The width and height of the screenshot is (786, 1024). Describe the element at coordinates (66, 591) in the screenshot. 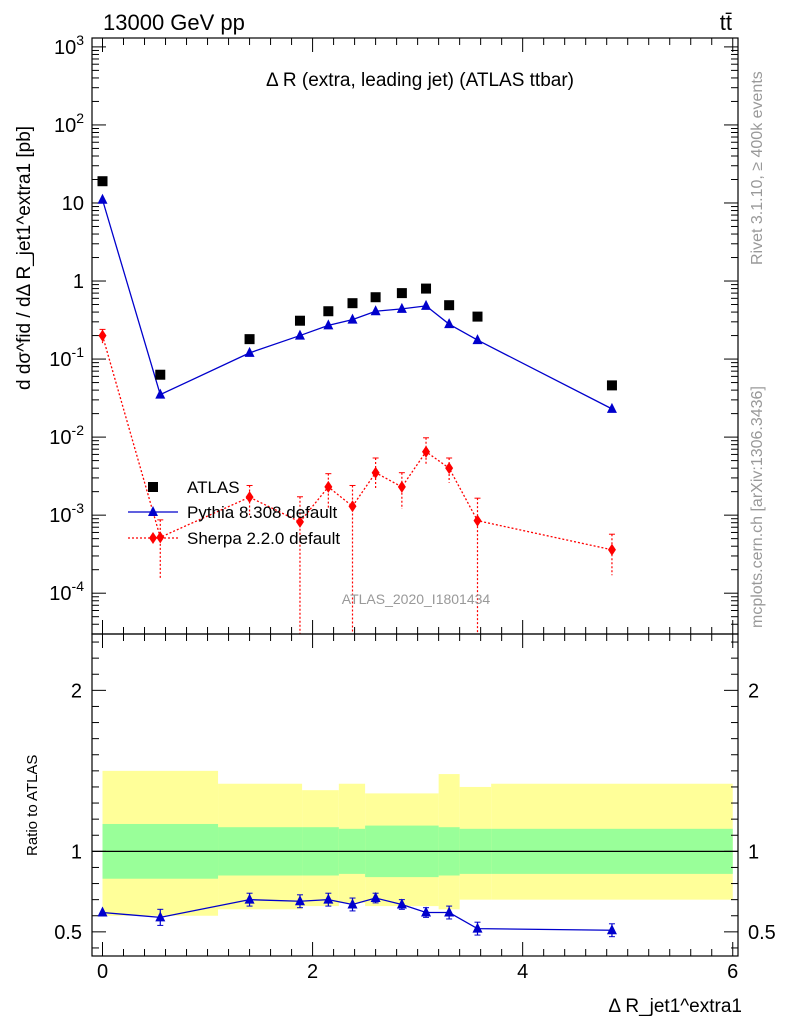

I see `top-y-tick-label: 10⁻⁴` at that location.